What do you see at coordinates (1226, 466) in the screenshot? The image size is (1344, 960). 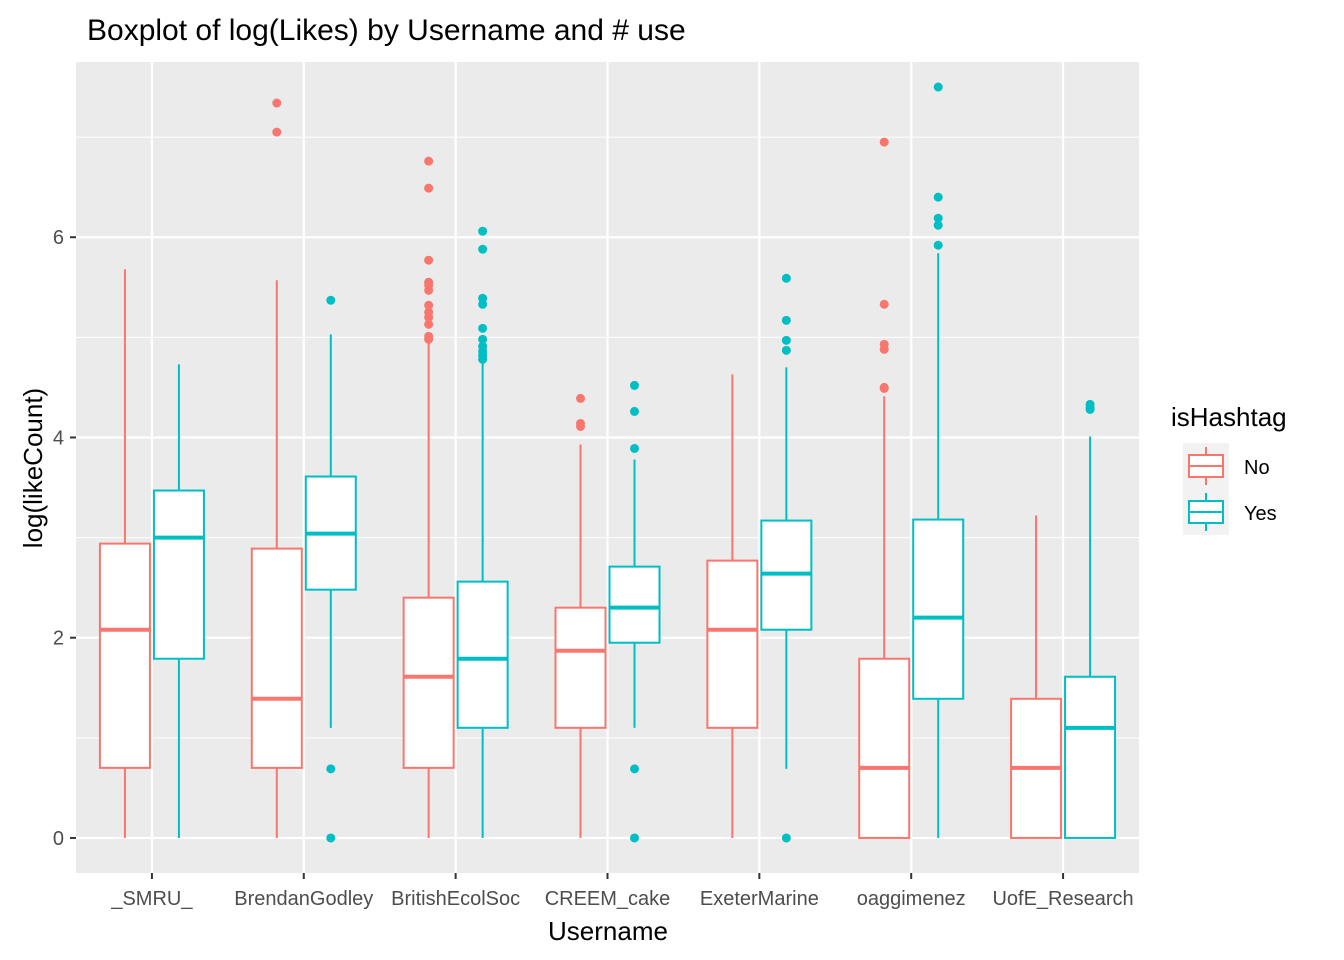 I see `legend-item-no: No` at bounding box center [1226, 466].